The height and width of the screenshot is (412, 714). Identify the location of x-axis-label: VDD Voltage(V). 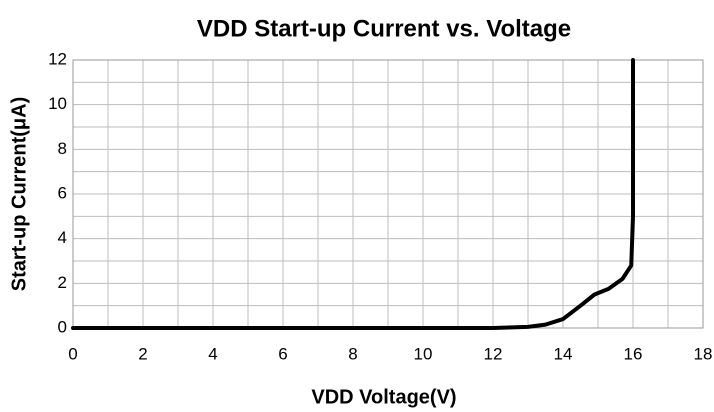
(383, 397).